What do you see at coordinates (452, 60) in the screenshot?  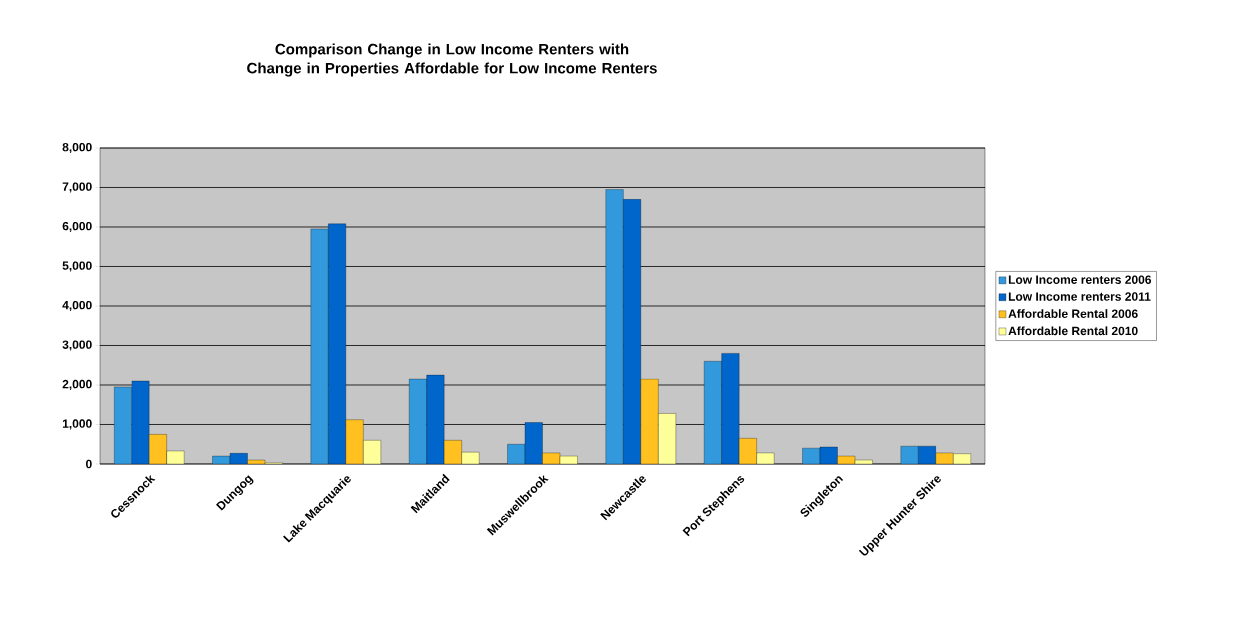 I see `chart-title: Comparison Change in Low Income Renters with Change in Properties Affordable for Low Income Renters` at bounding box center [452, 60].